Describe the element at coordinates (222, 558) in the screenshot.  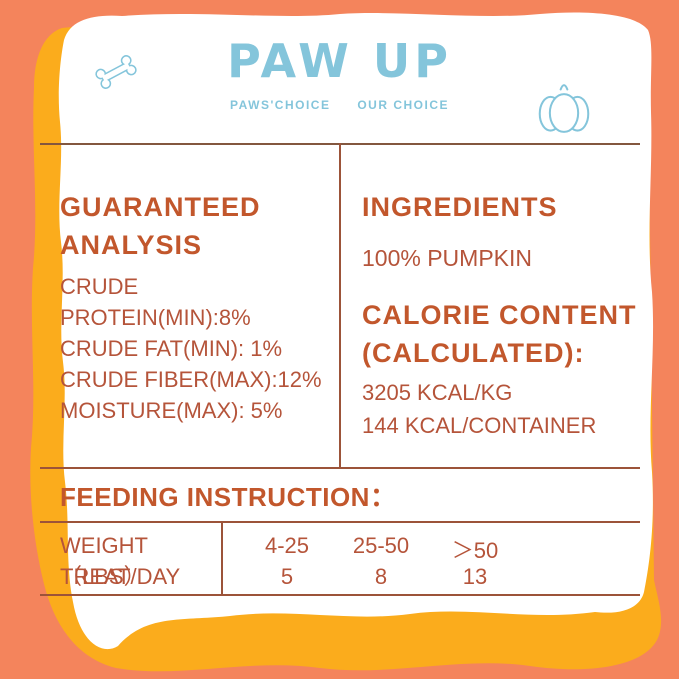
I see `table-column-divider` at that location.